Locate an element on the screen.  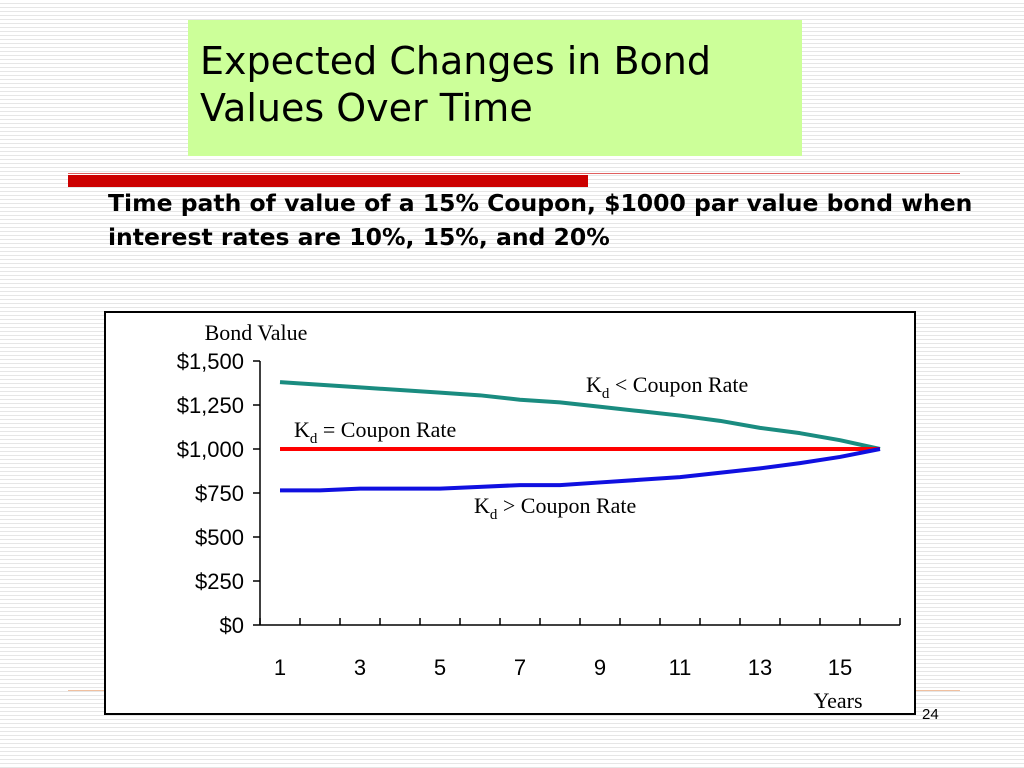
annotation-kd-greater: Kd > Coupon Rate is located at coordinates (555, 508).